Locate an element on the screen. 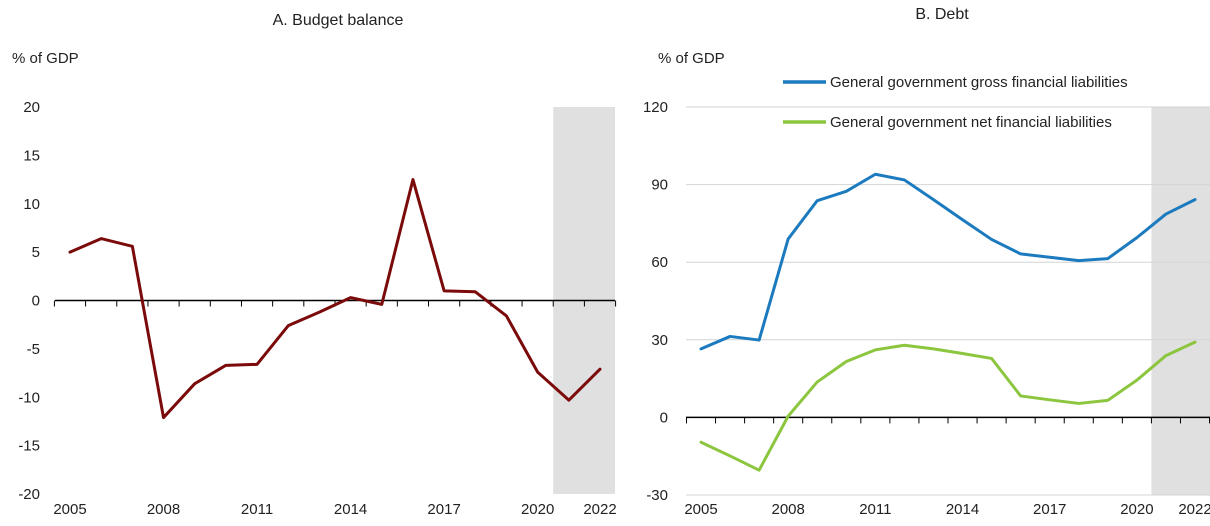  y-tick-label: 20 is located at coordinates (31, 107).